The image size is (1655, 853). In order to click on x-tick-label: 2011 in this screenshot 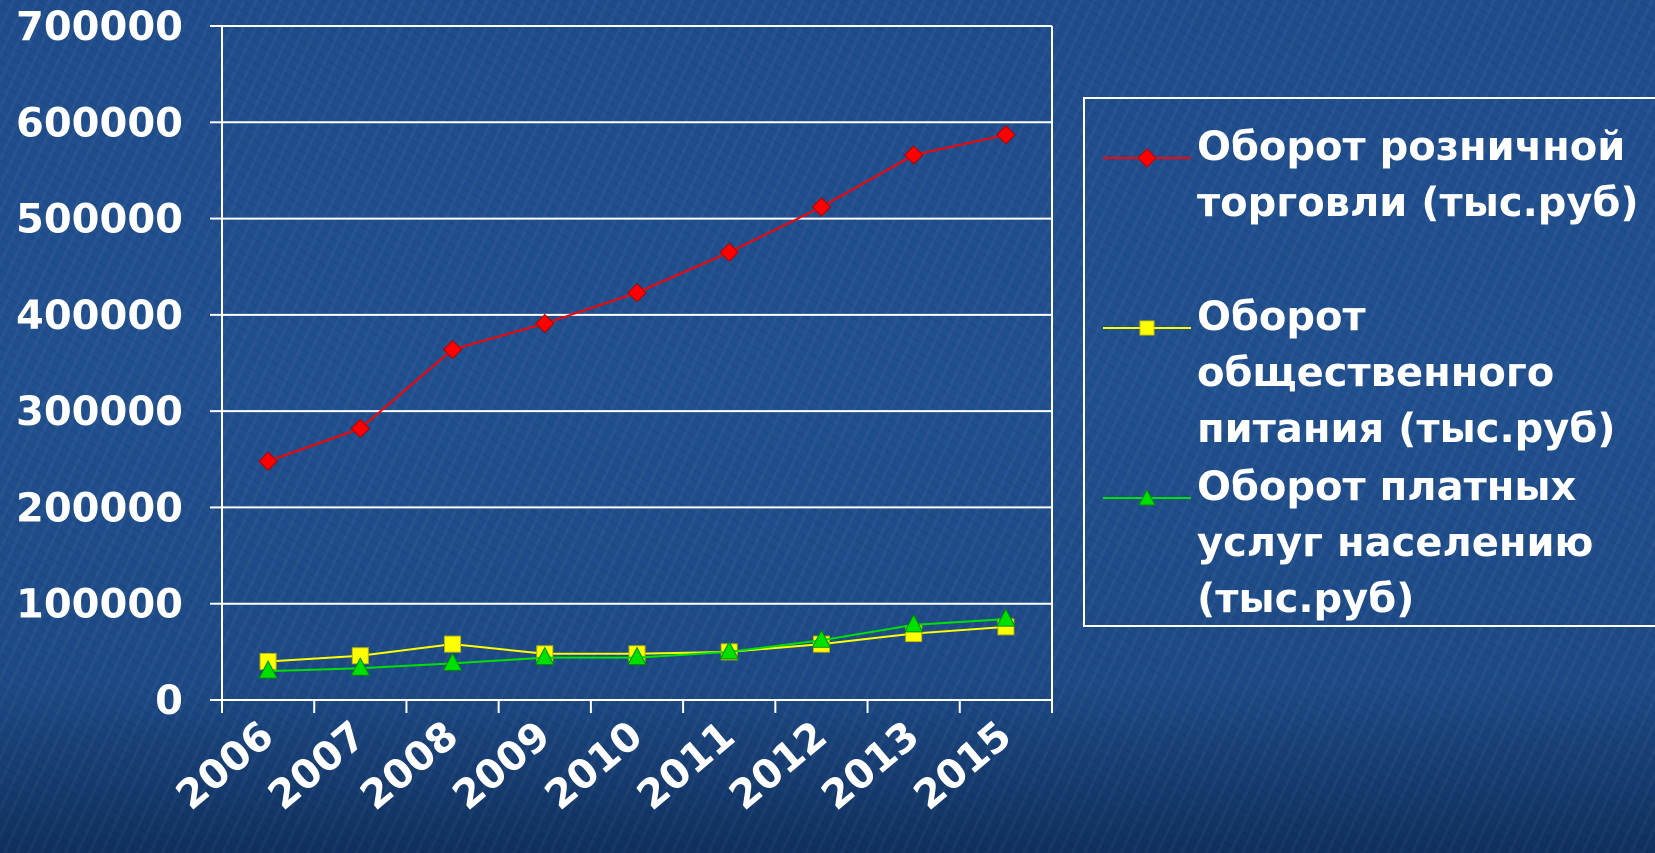, I will do `click(686, 765)`.